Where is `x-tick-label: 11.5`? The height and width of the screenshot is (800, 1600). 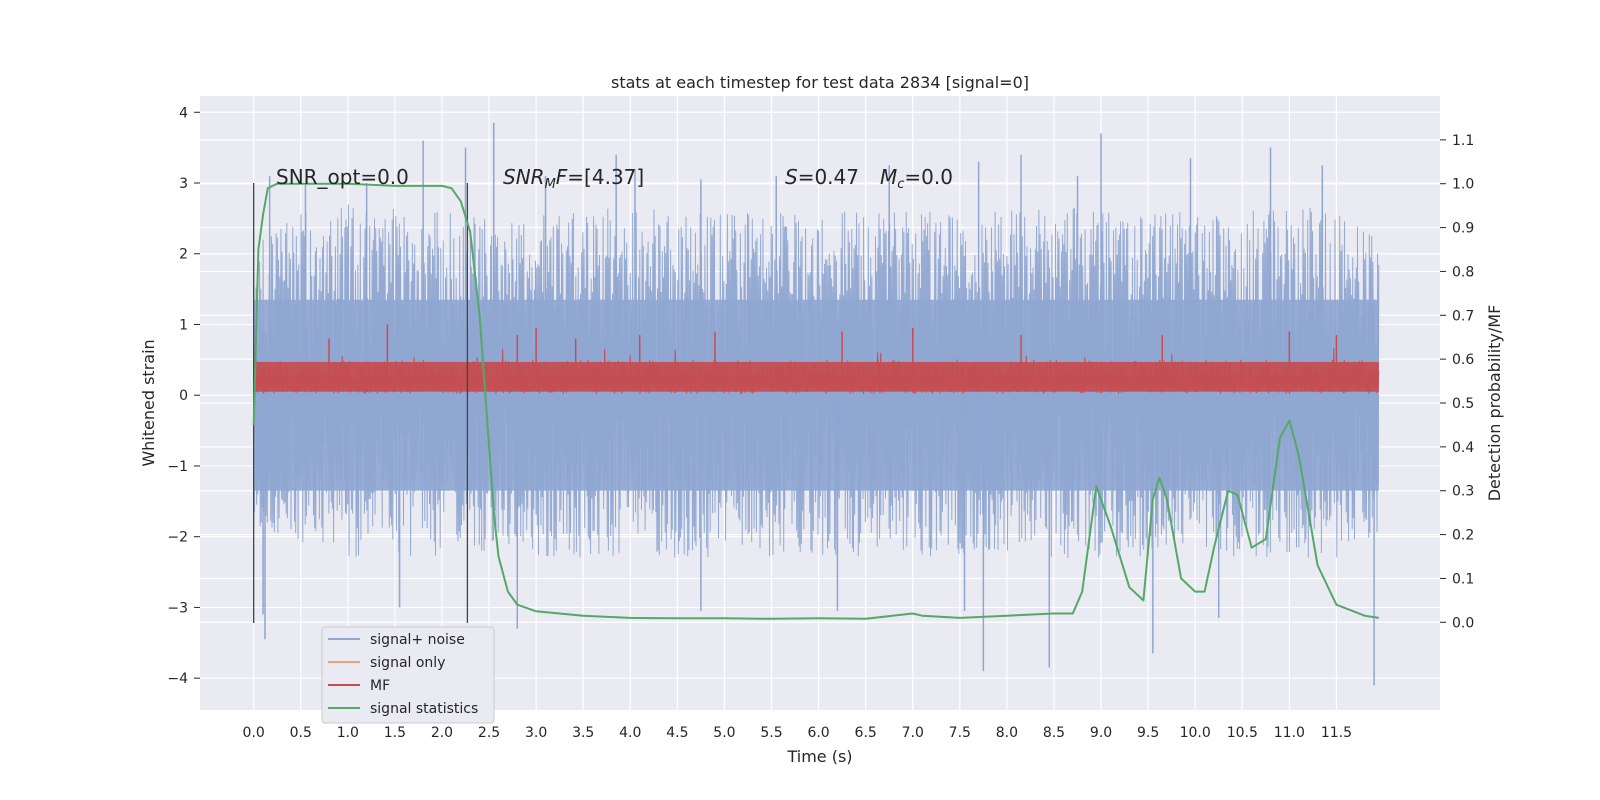 x-tick-label: 11.5 is located at coordinates (1336, 733).